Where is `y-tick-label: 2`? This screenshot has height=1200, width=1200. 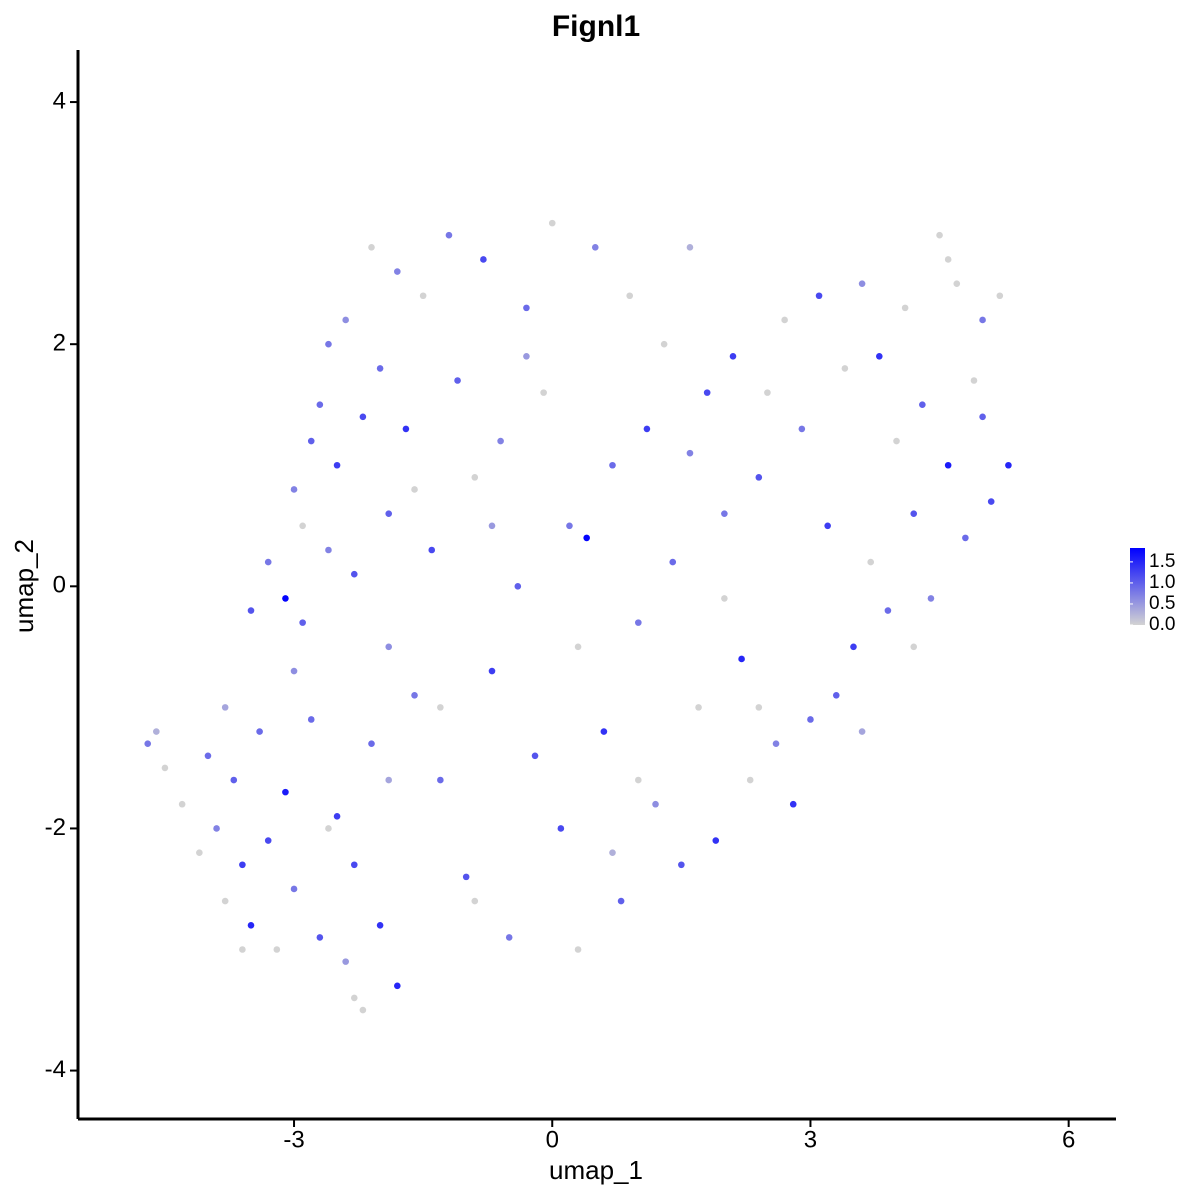 y-tick-label: 2 is located at coordinates (59, 343).